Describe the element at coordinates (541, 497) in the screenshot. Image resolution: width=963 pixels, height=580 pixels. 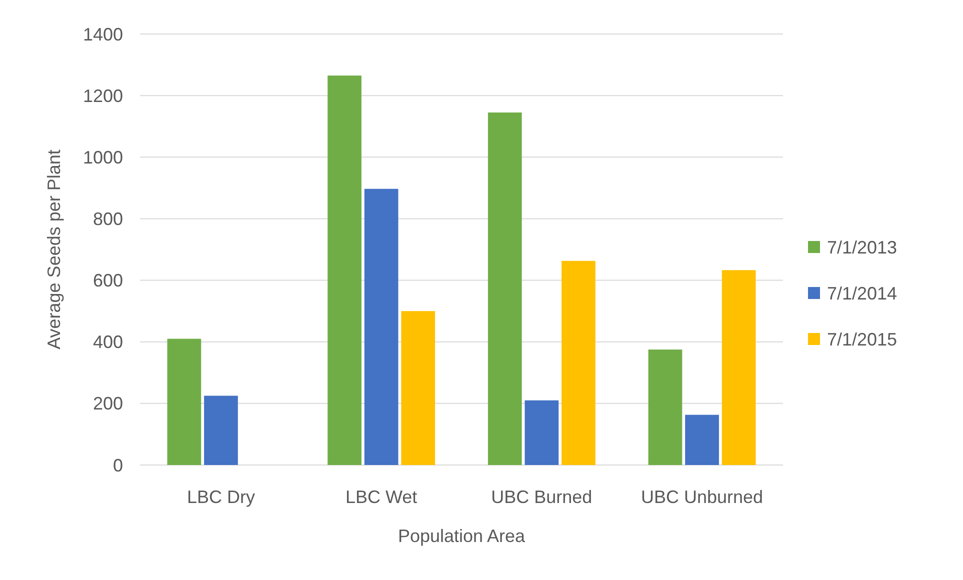
I see `x-tick-label: UBC Burned` at that location.